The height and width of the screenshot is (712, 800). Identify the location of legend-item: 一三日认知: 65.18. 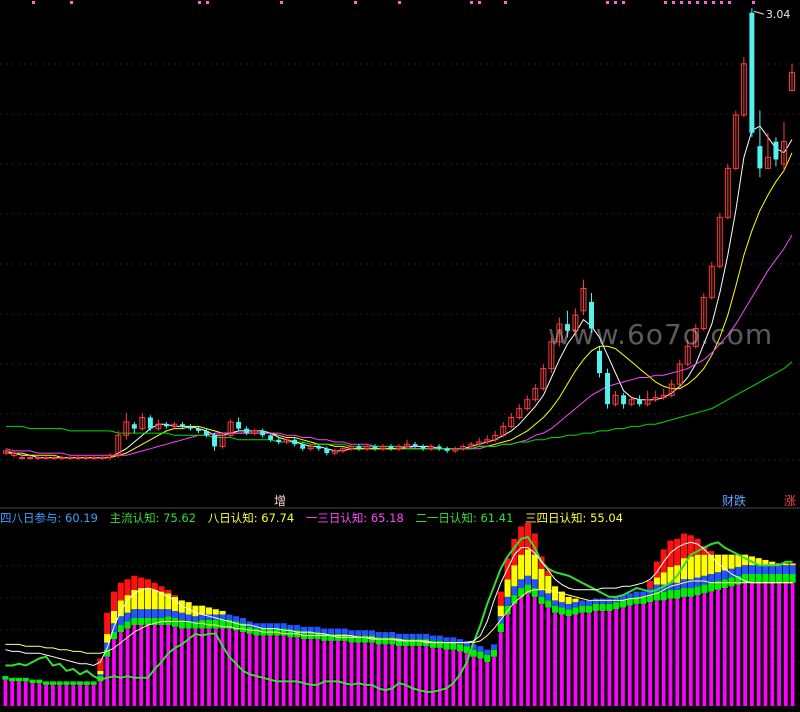
(354, 518).